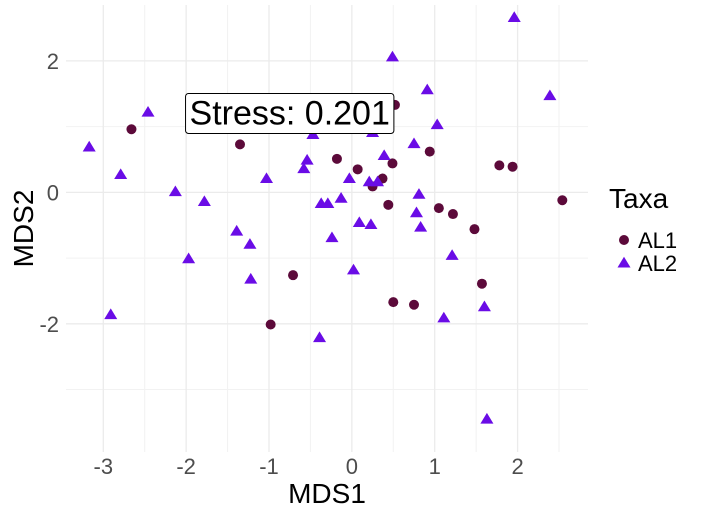 This screenshot has width=711, height=517. What do you see at coordinates (104, 466) in the screenshot?
I see `x-tick-label: -3` at bounding box center [104, 466].